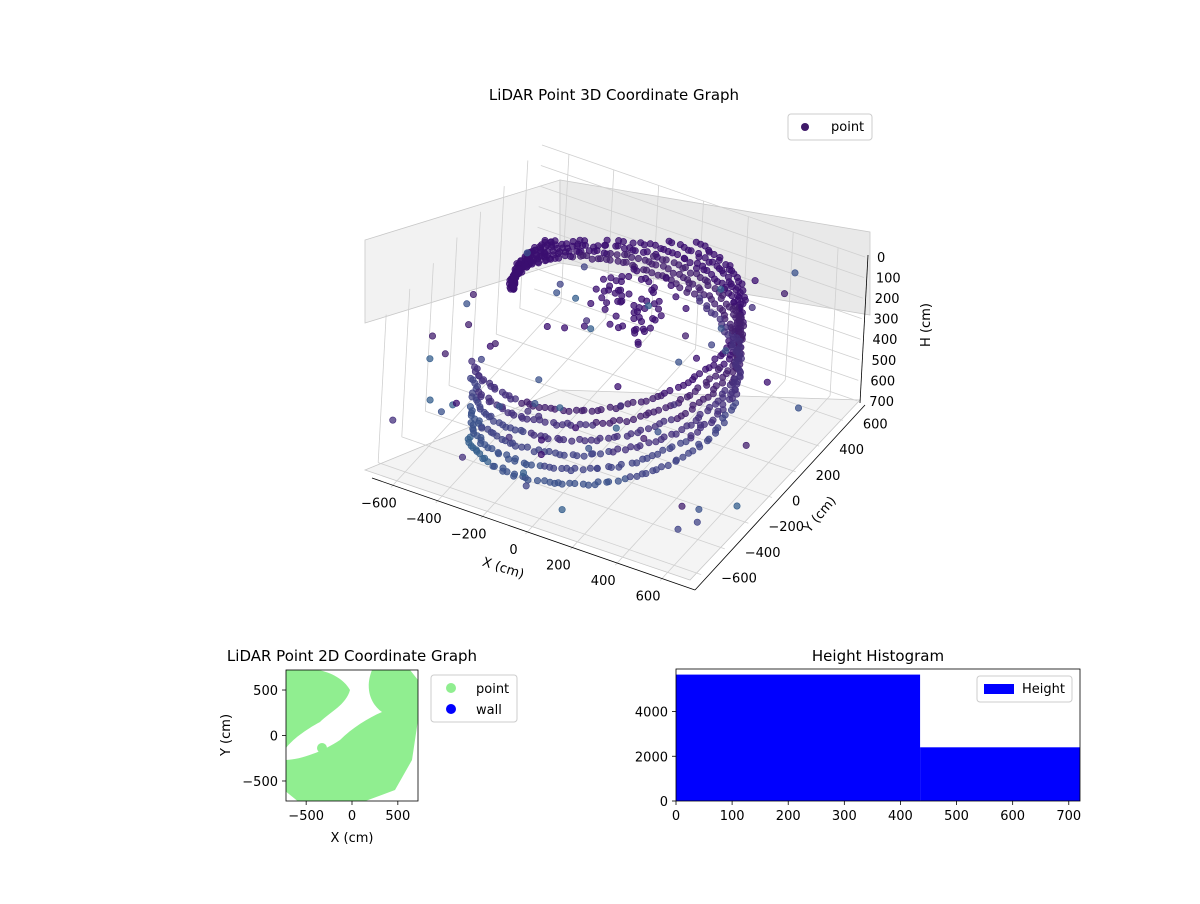  Describe the element at coordinates (492, 689) in the screenshot. I see `legend-2d-label-point: point` at that location.